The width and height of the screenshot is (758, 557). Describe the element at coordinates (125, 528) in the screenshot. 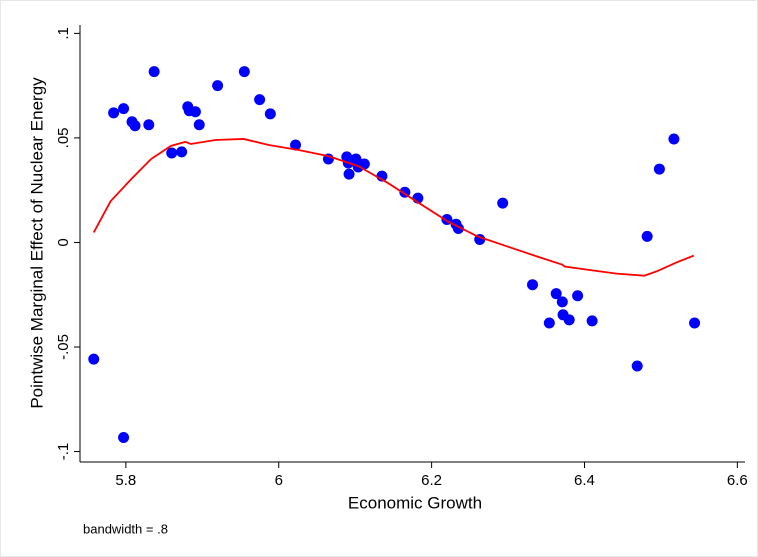

I see `note: bandwidth = .8` at that location.